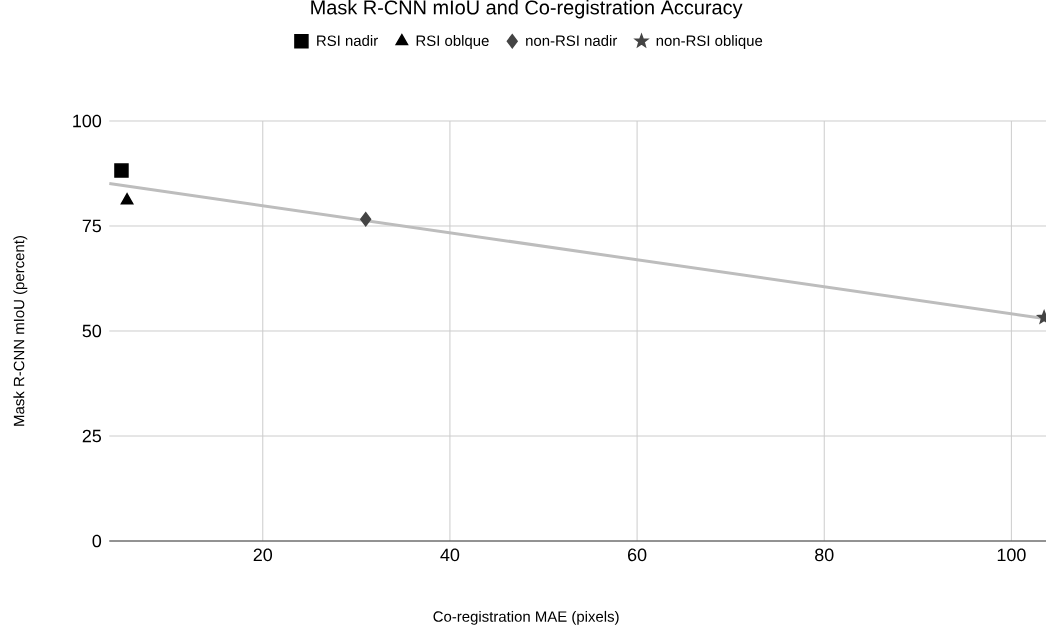 This screenshot has width=1046, height=630. What do you see at coordinates (450, 555) in the screenshot?
I see `x-tick-label: 40` at bounding box center [450, 555].